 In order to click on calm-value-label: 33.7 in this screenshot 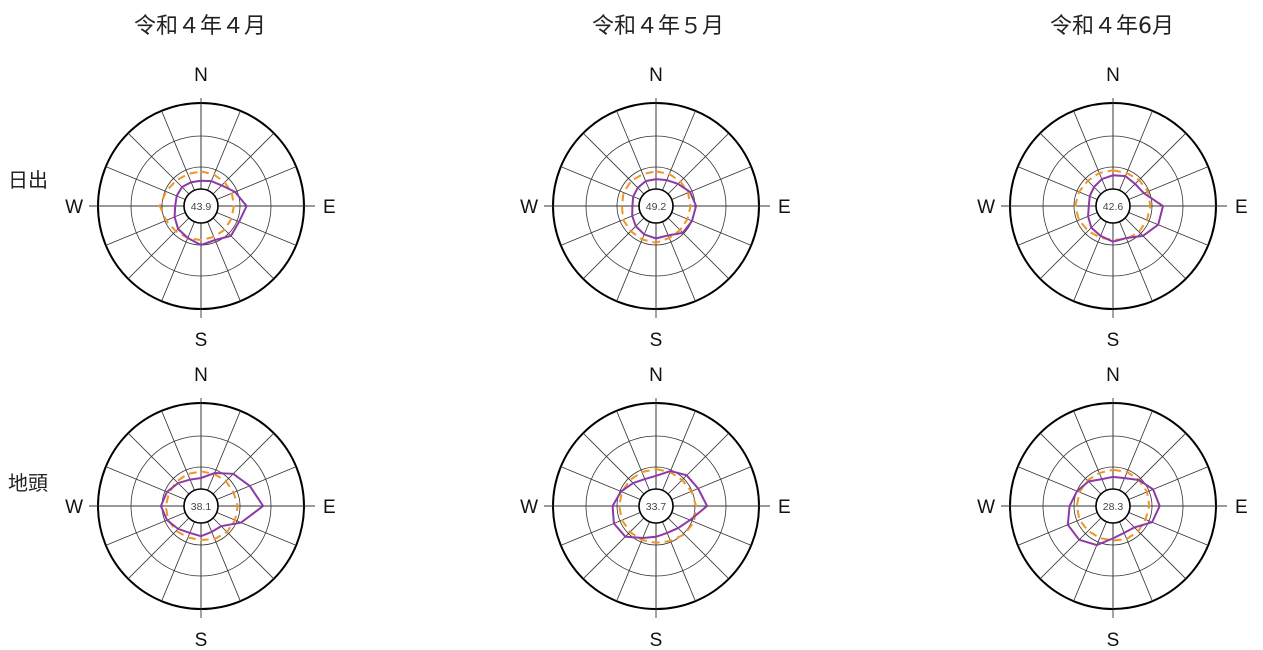, I will do `click(656, 507)`.